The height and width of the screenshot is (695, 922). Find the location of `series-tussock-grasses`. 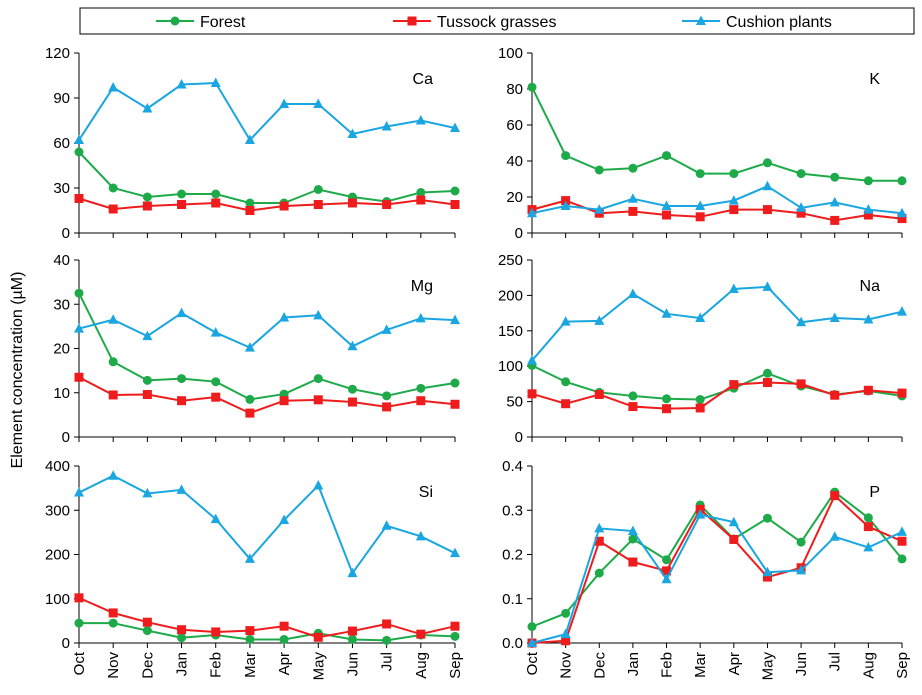

series-tussock-grasses is located at coordinates (717, 210).